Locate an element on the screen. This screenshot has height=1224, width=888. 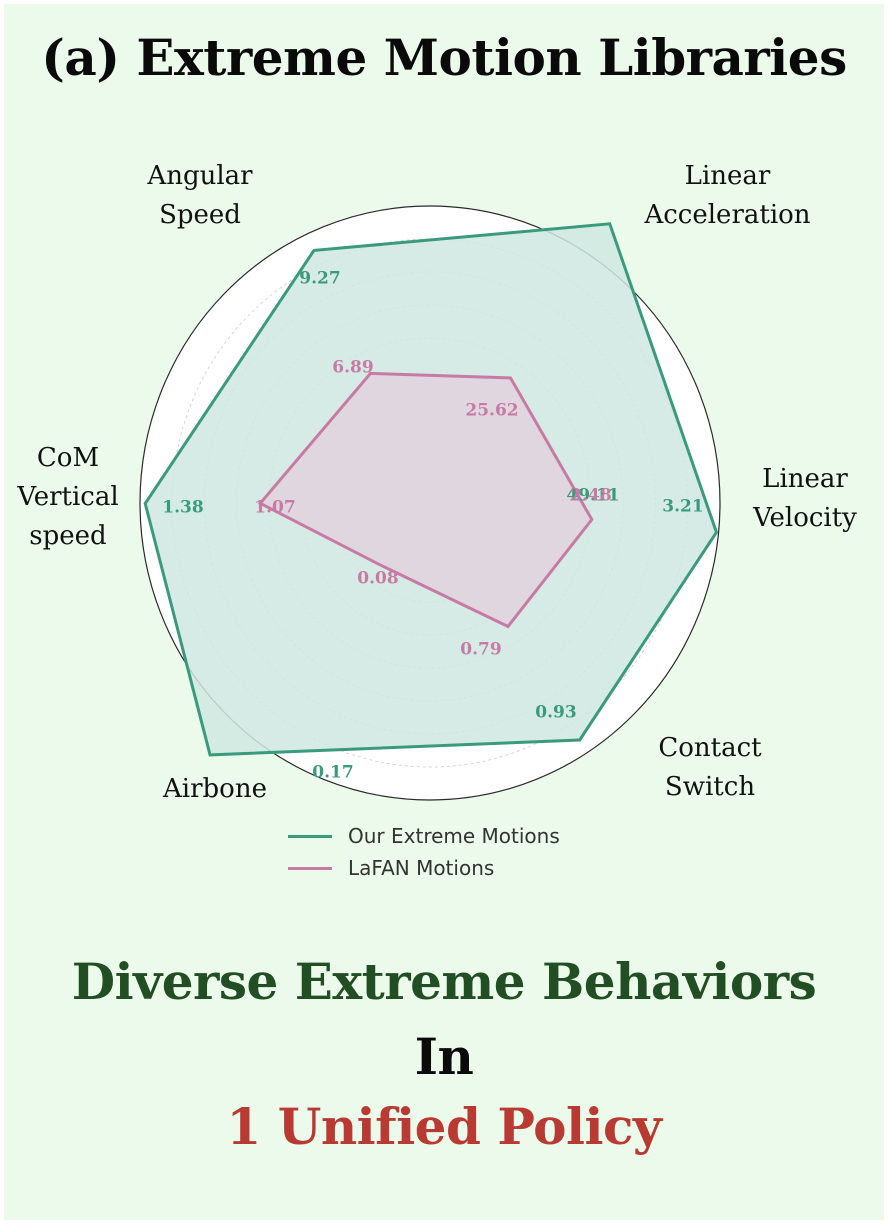
legend-item-lafan: LaFAN Motions is located at coordinates (424, 868).